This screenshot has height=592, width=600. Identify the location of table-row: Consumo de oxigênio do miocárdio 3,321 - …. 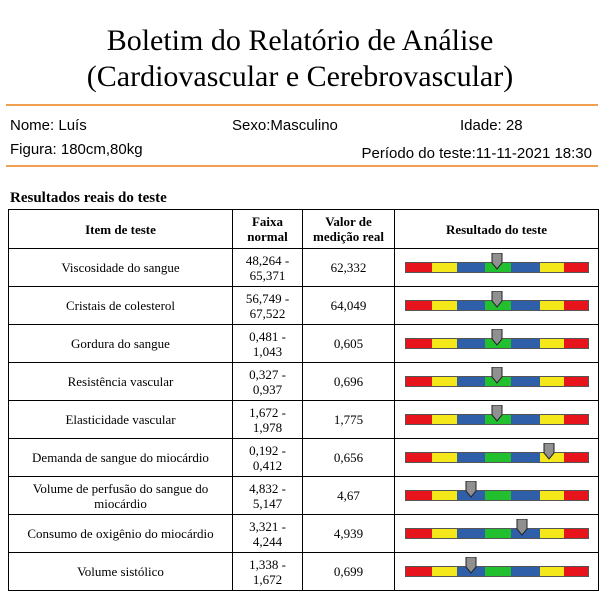
(303, 533).